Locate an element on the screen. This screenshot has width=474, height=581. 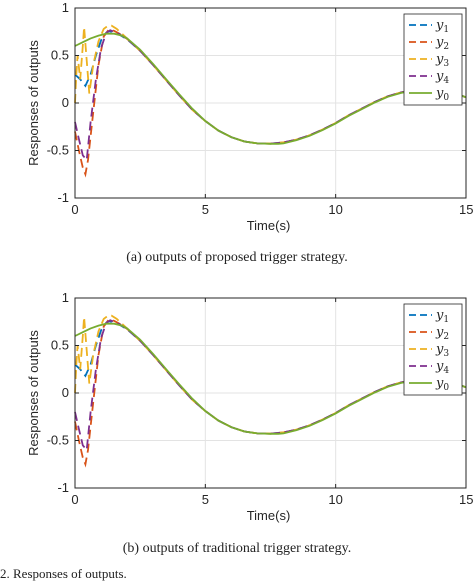
legend-box is located at coordinates (433, 349).